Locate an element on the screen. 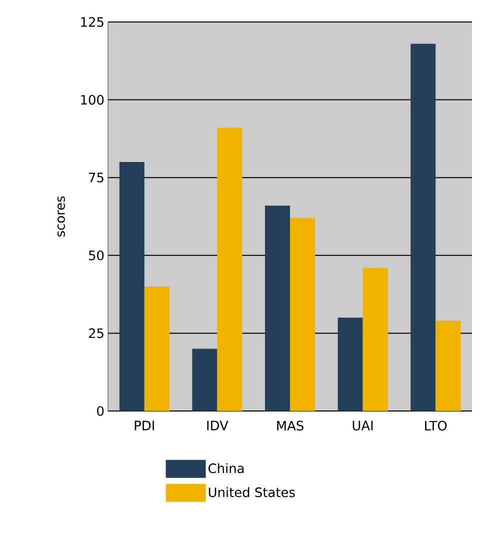  y-tick-label: 25 is located at coordinates (96, 333).